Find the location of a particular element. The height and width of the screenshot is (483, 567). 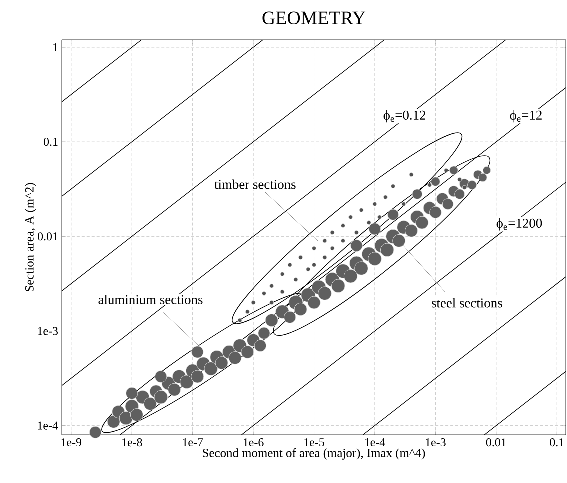

annotation: ϕ$_{e}$=0.12 is located at coordinates (405, 116).